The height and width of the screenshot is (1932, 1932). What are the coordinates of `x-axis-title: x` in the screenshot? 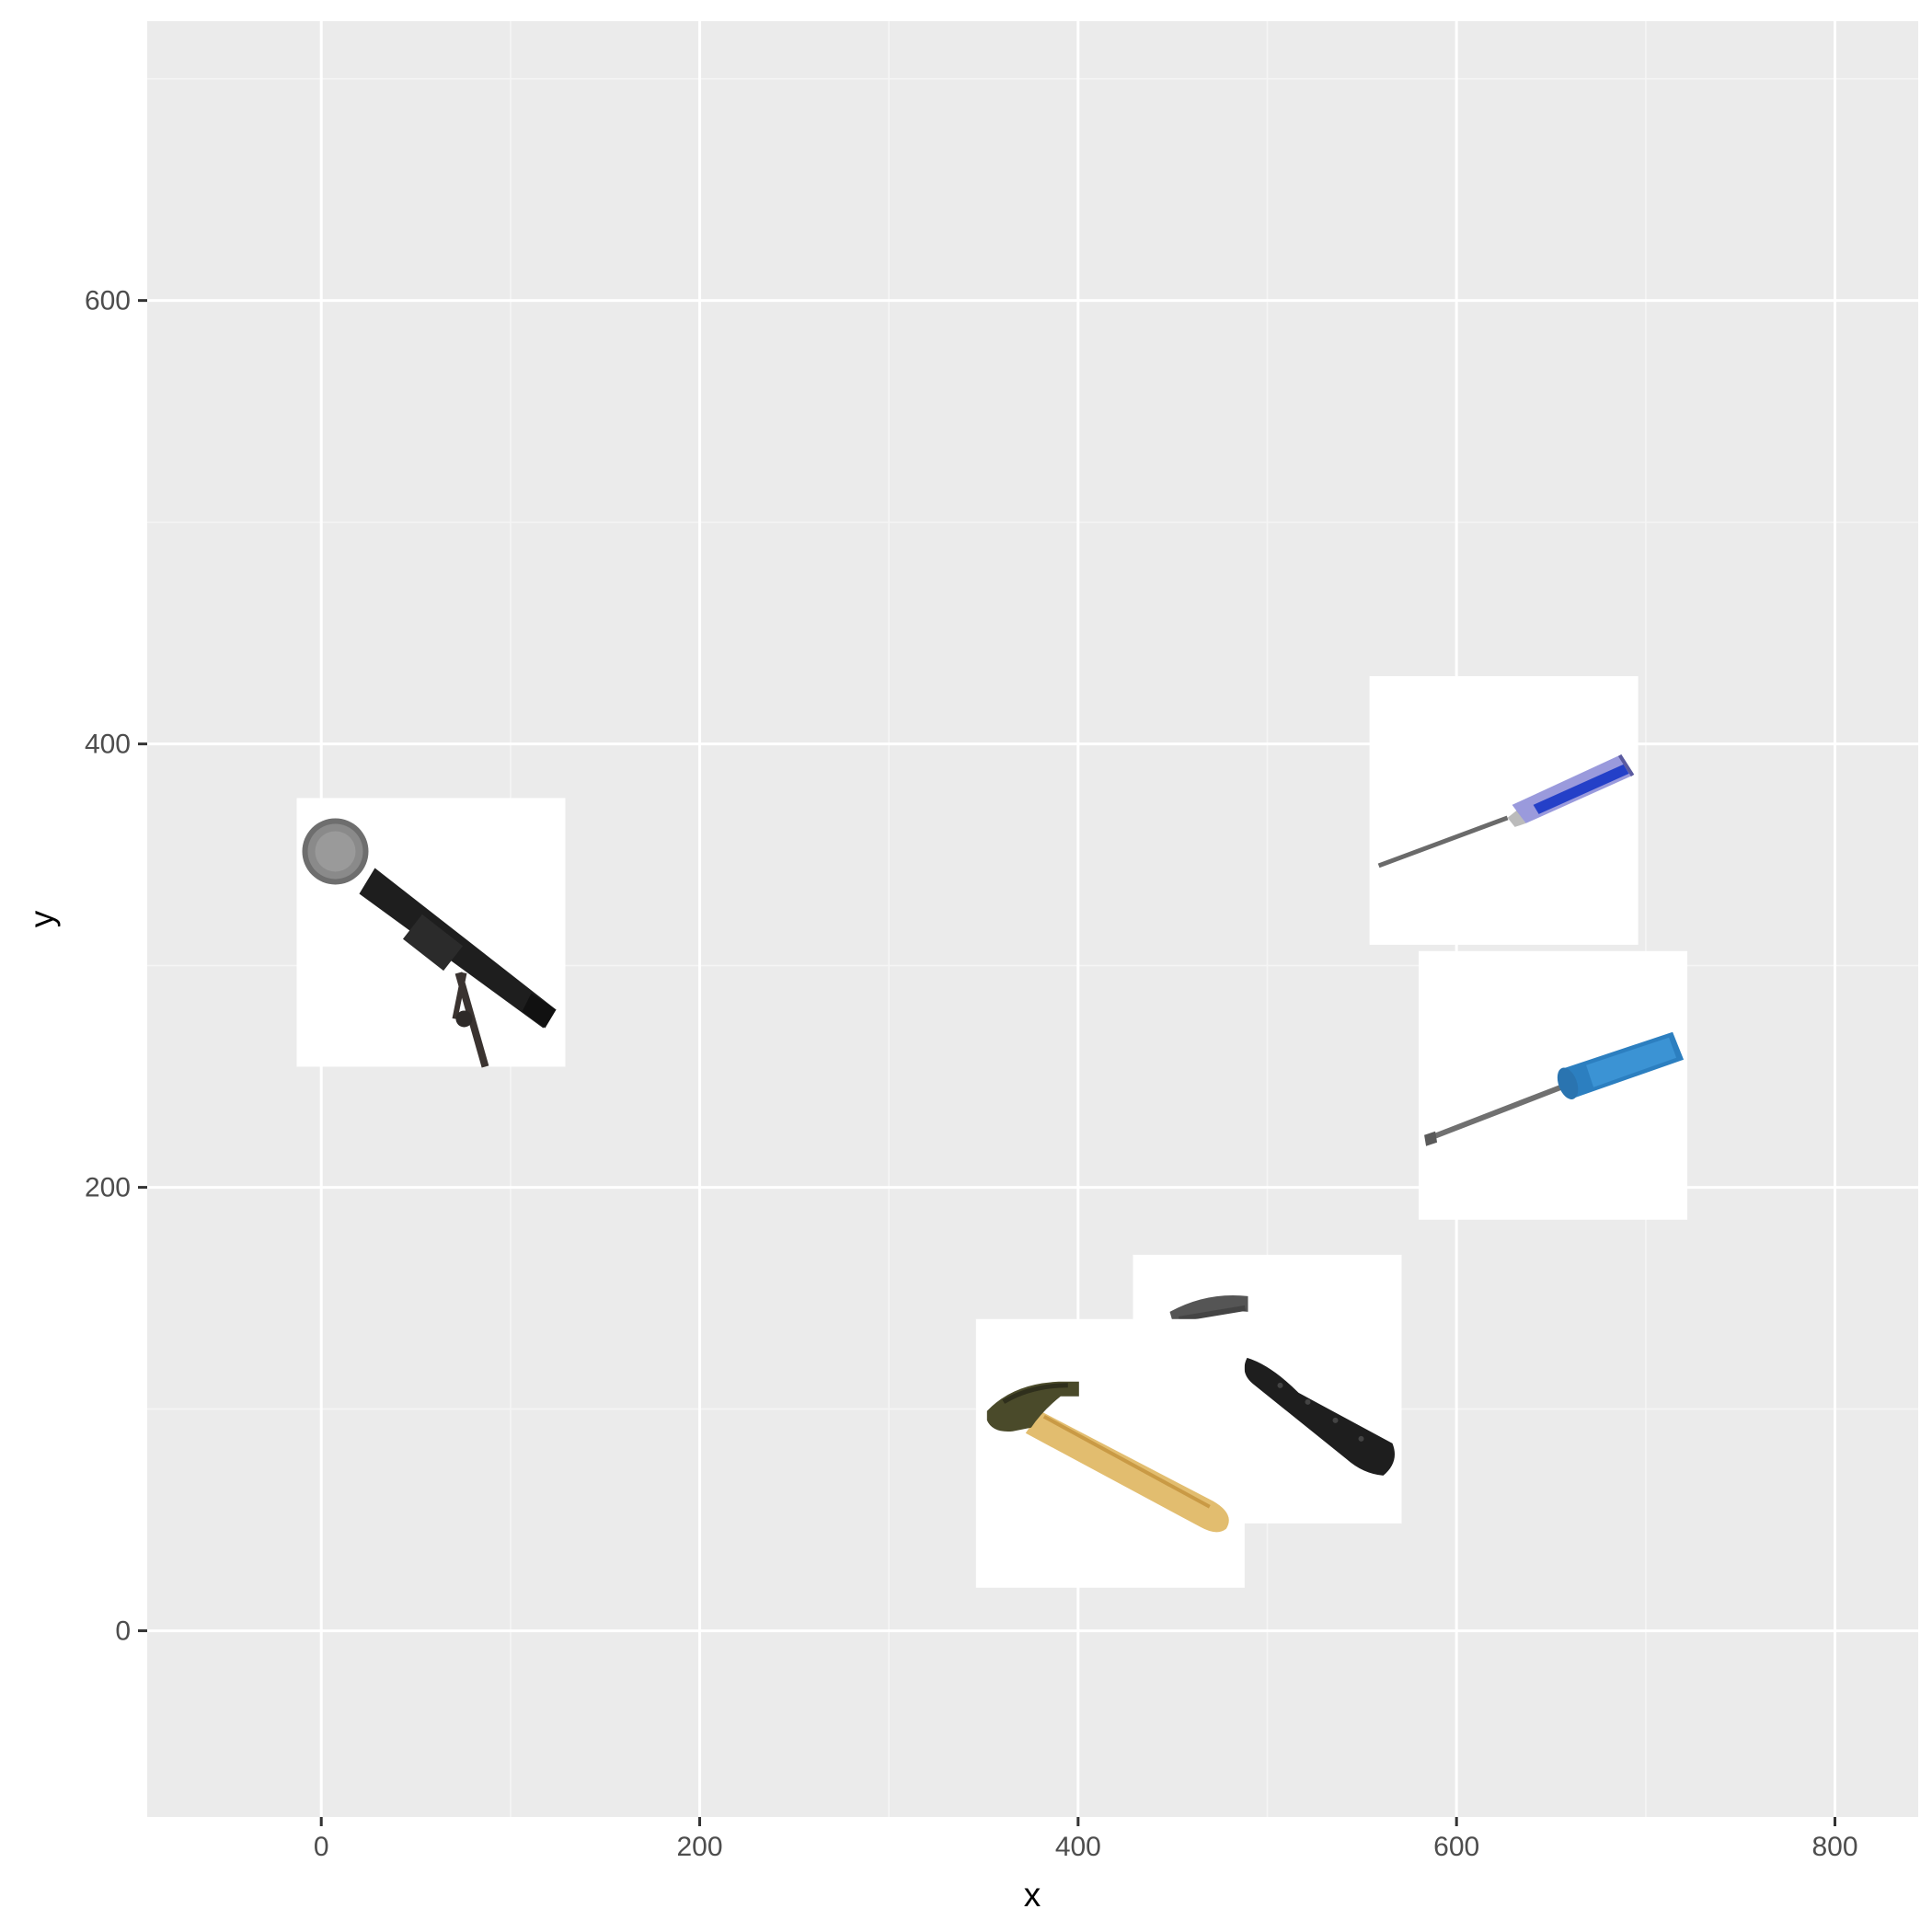 It's located at (1032, 1895).